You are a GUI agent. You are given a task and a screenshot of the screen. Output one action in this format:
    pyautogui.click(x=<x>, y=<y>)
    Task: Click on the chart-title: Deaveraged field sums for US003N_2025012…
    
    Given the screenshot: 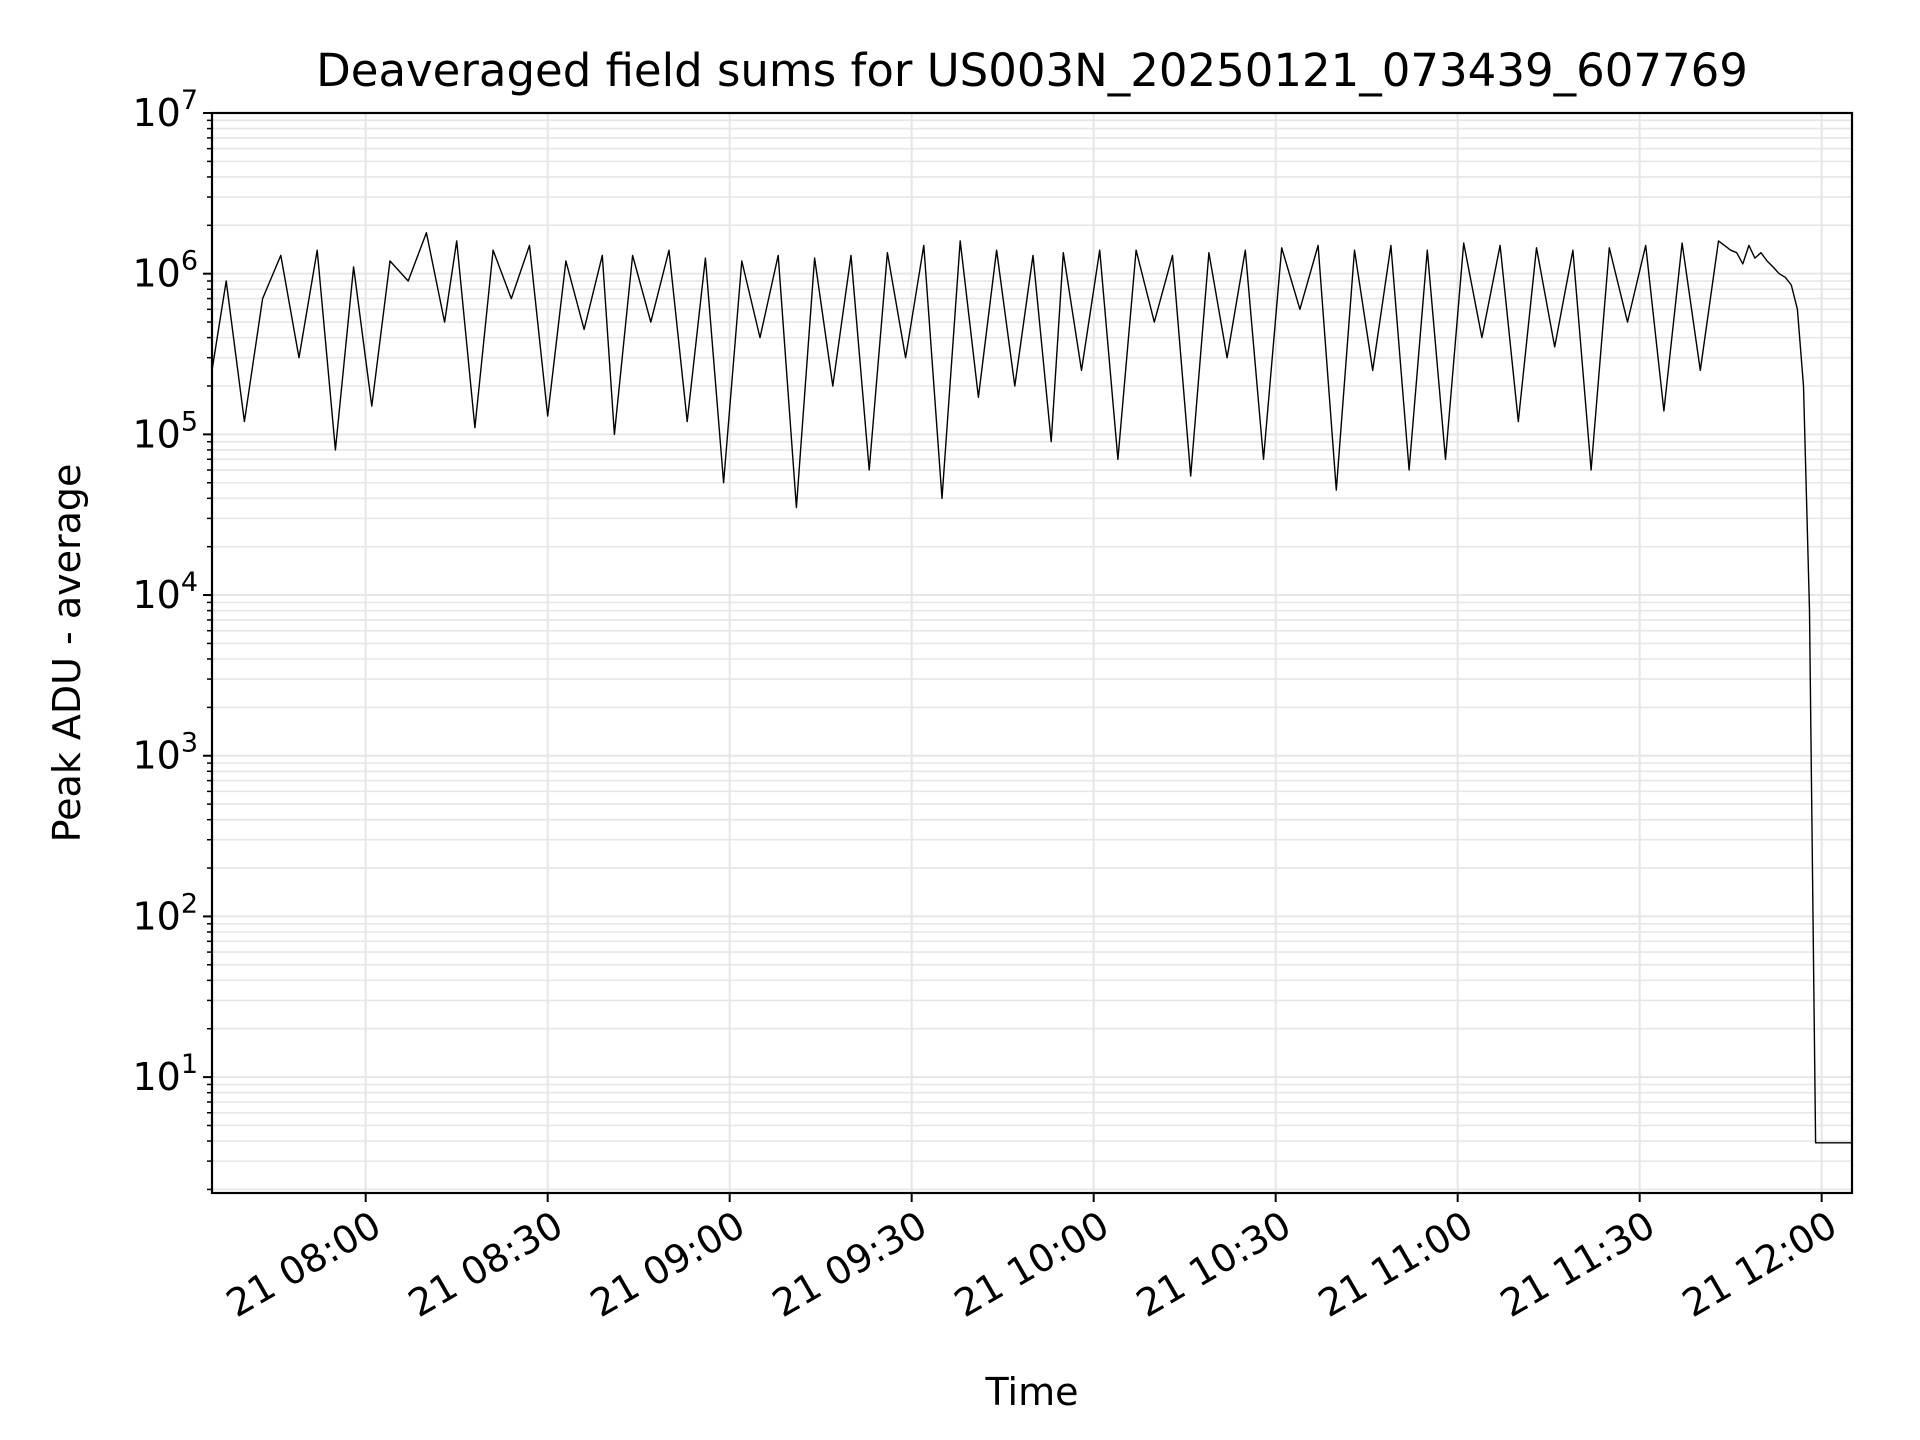 What is the action you would take?
    pyautogui.click(x=1032, y=70)
    